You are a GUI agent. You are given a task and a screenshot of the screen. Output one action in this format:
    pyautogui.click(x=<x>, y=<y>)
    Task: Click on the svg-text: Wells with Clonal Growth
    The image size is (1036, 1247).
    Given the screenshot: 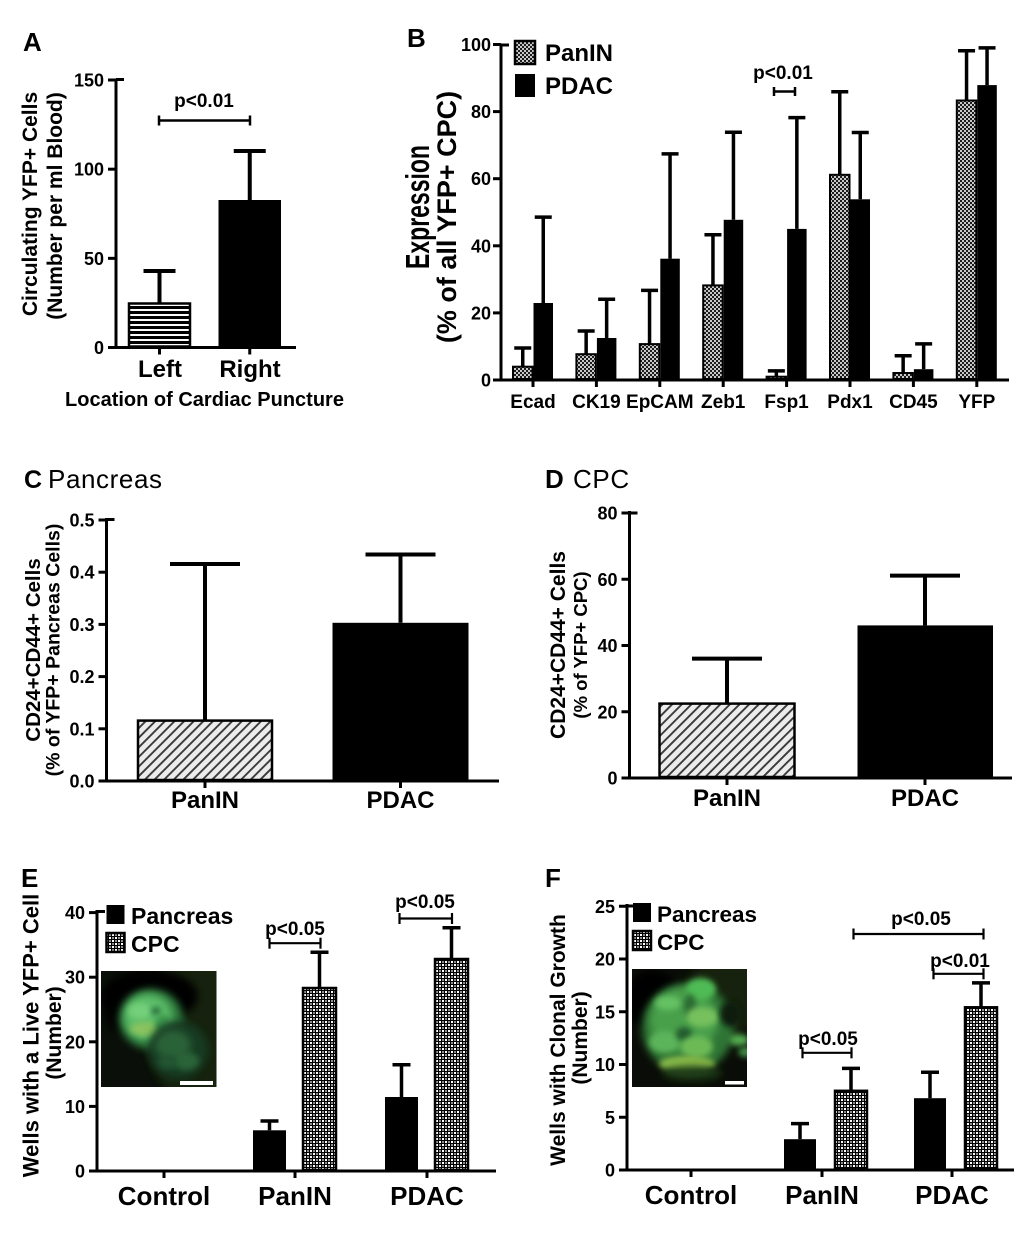 What is the action you would take?
    pyautogui.click(x=558, y=1040)
    